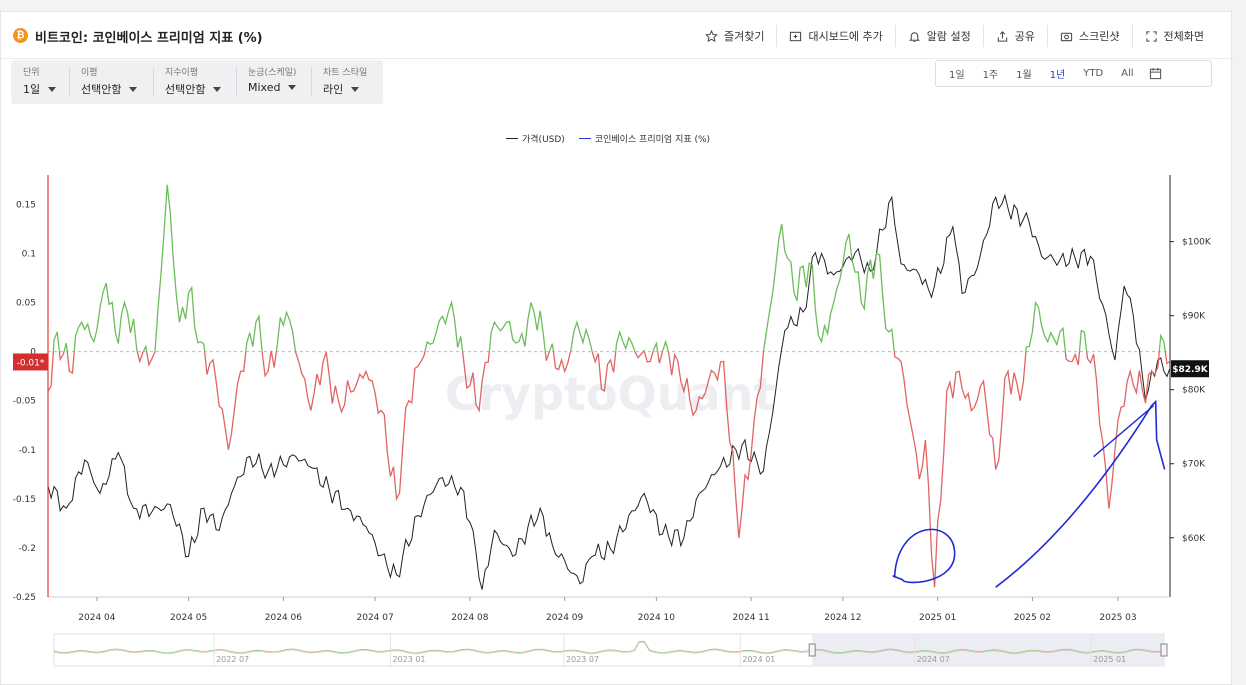 Image resolution: width=1246 pixels, height=685 pixels. I want to click on navigator-trace-positive, so click(609, 647).